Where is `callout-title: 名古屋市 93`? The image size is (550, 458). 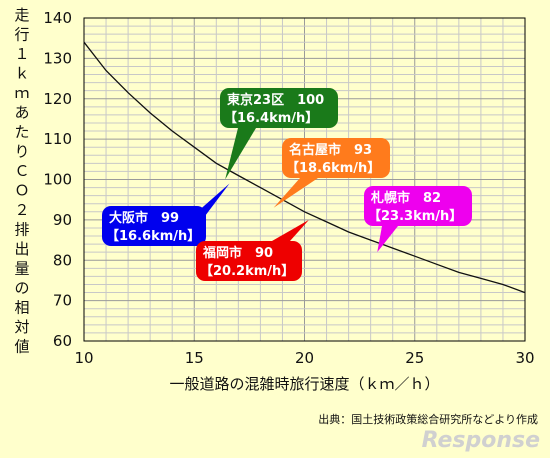
callout-title: 名古屋市 93 is located at coordinates (330, 150).